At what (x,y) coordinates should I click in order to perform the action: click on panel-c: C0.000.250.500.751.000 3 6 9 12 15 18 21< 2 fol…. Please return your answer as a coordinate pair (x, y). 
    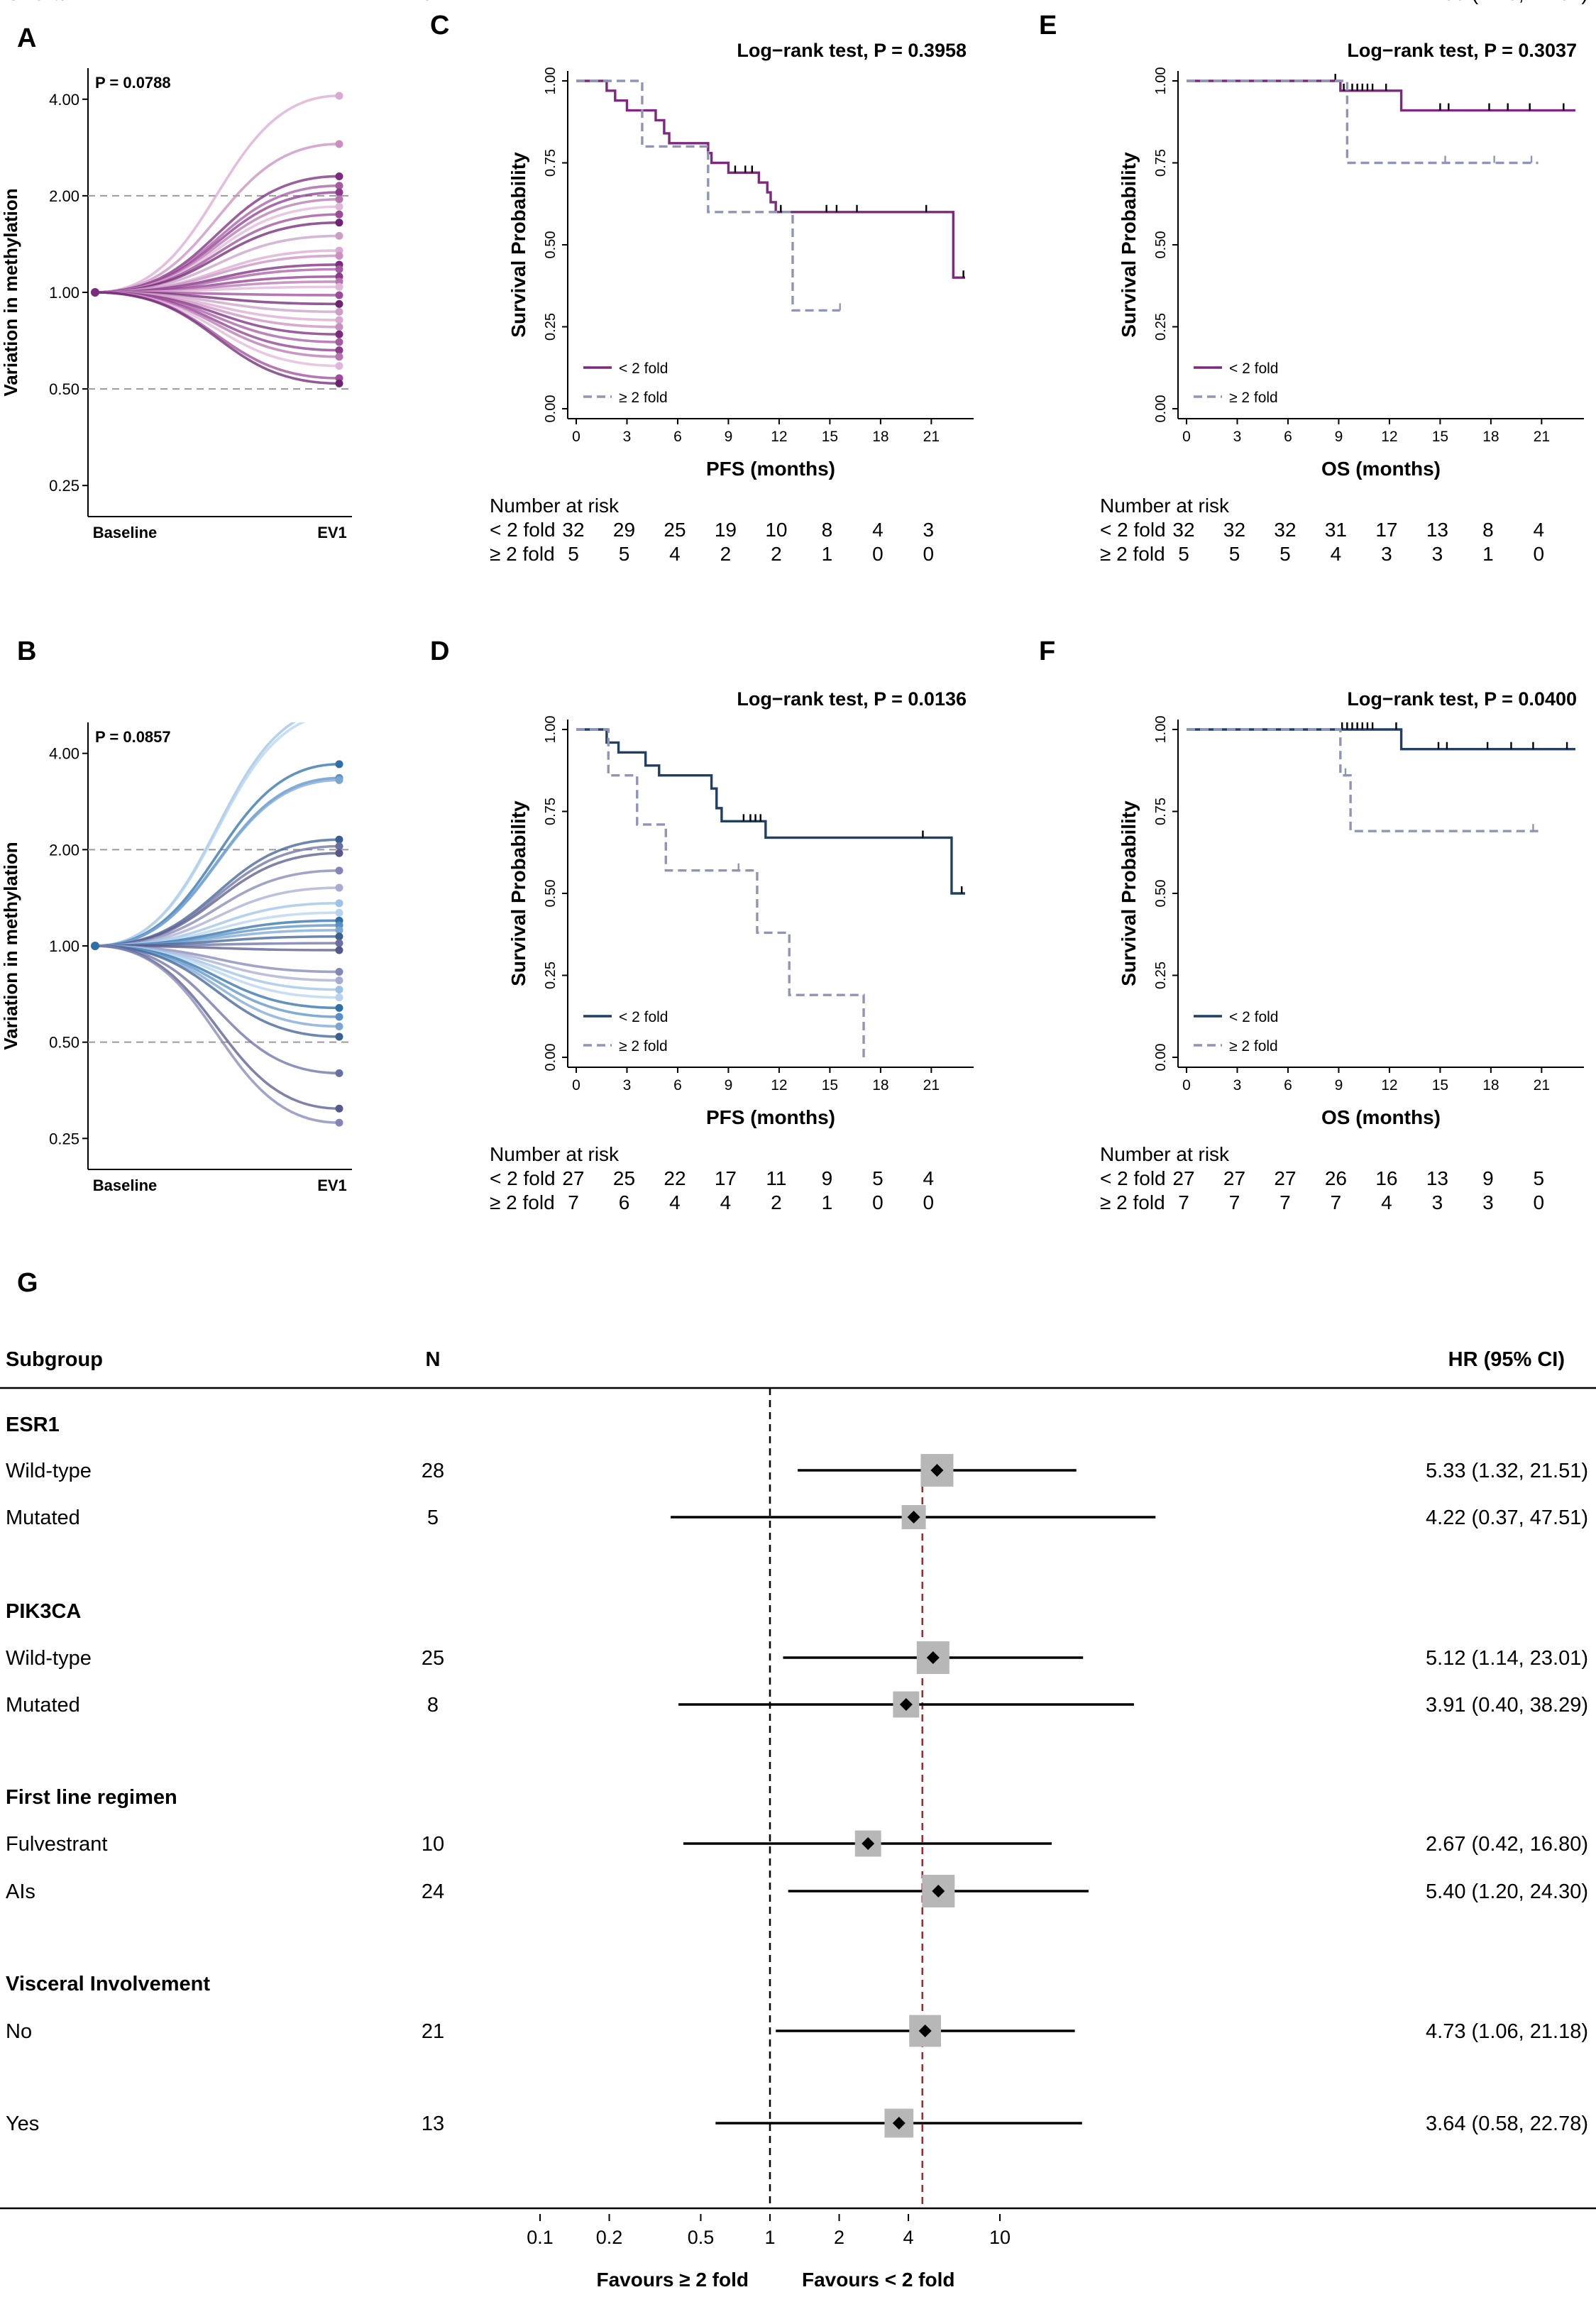
    Looking at the image, I should click on (702, 288).